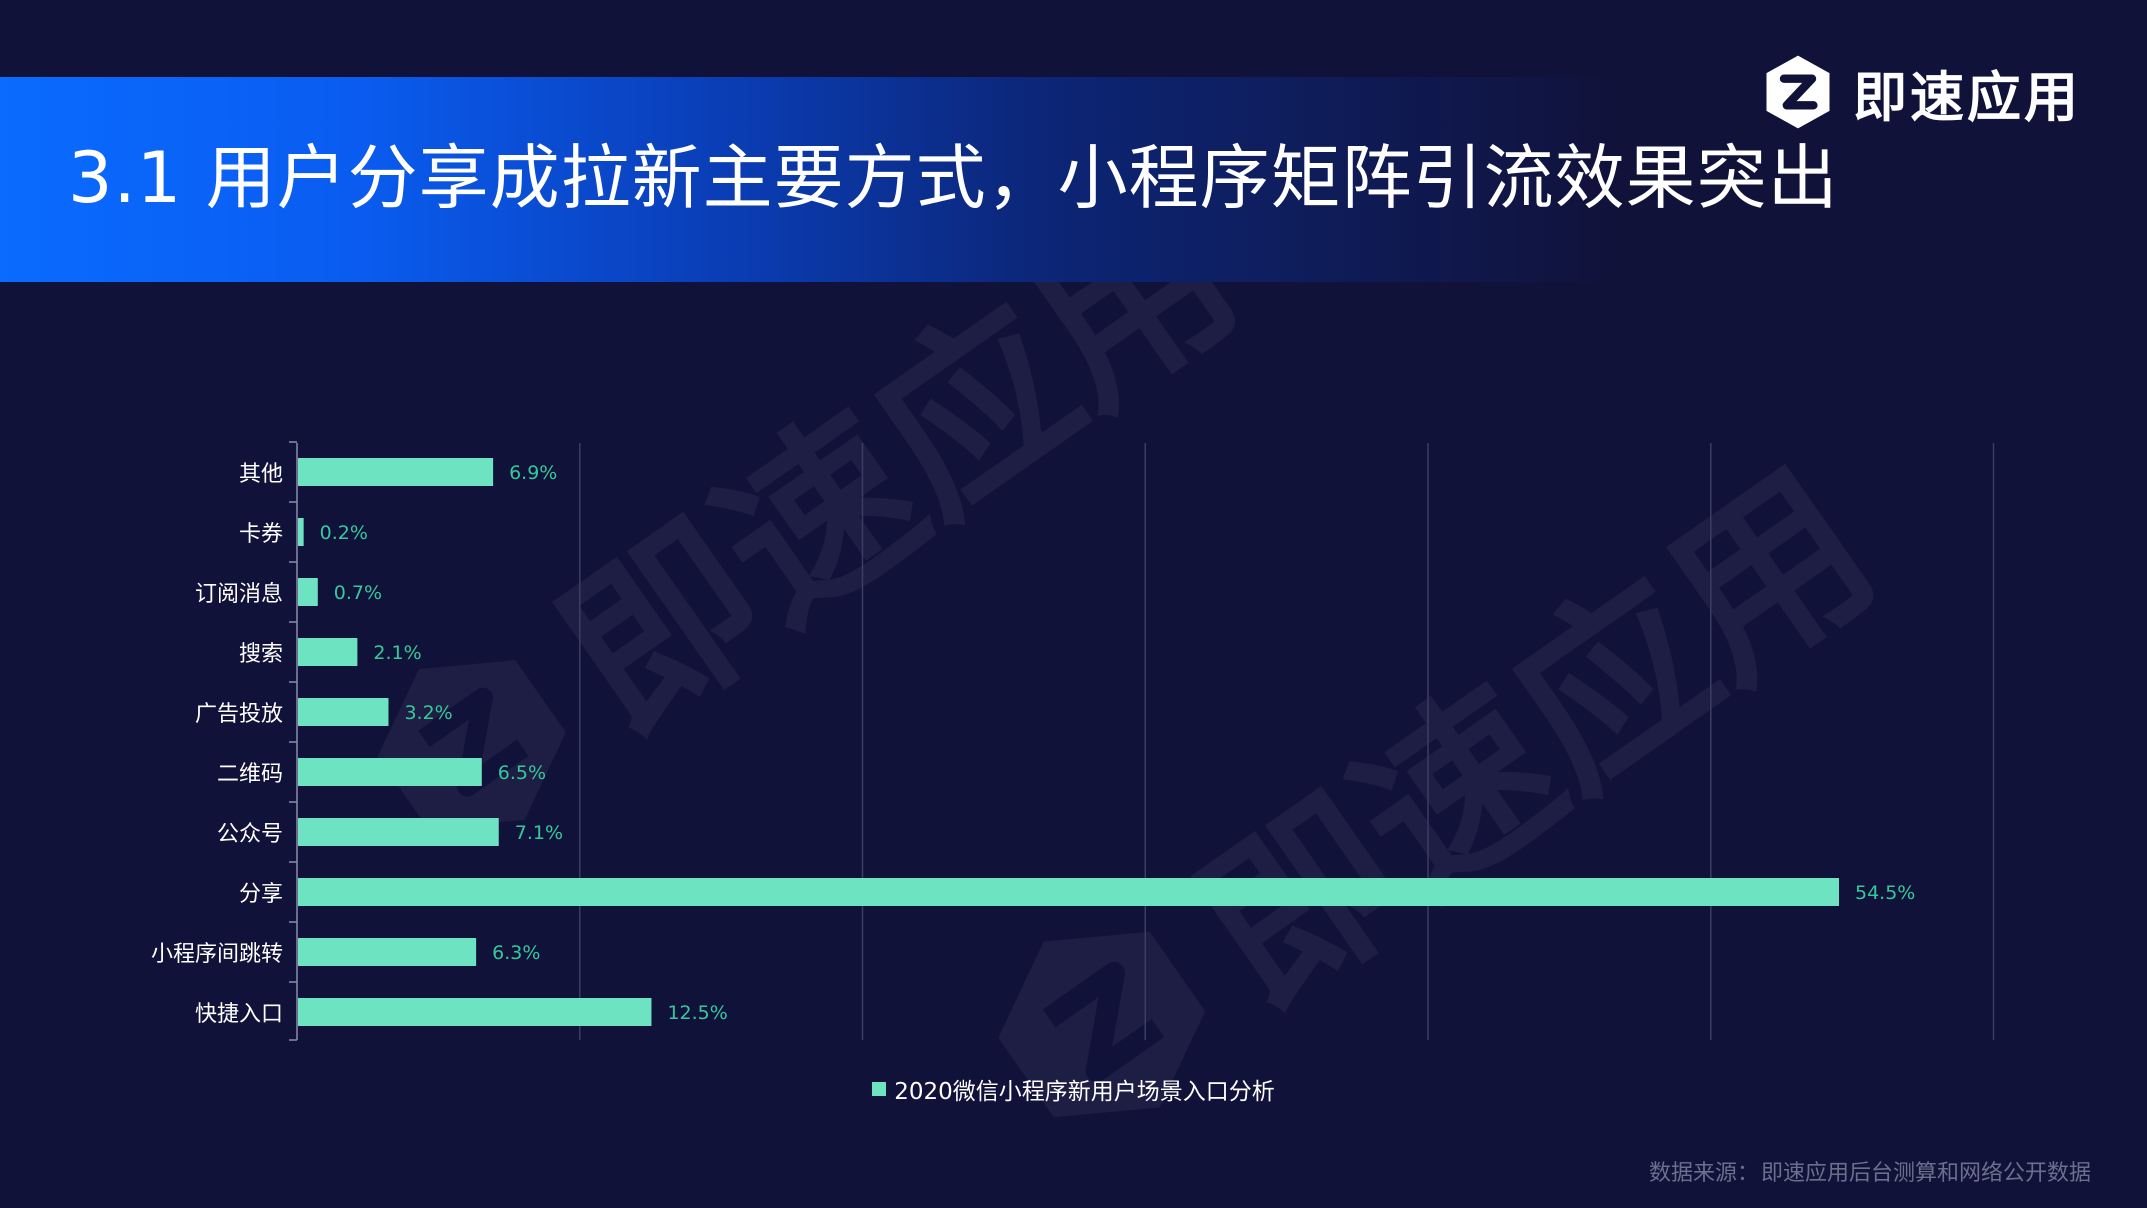 The width and height of the screenshot is (2147, 1208). I want to click on source-text: 即速应用后台测算和网络公开数据, so click(1925, 1173).